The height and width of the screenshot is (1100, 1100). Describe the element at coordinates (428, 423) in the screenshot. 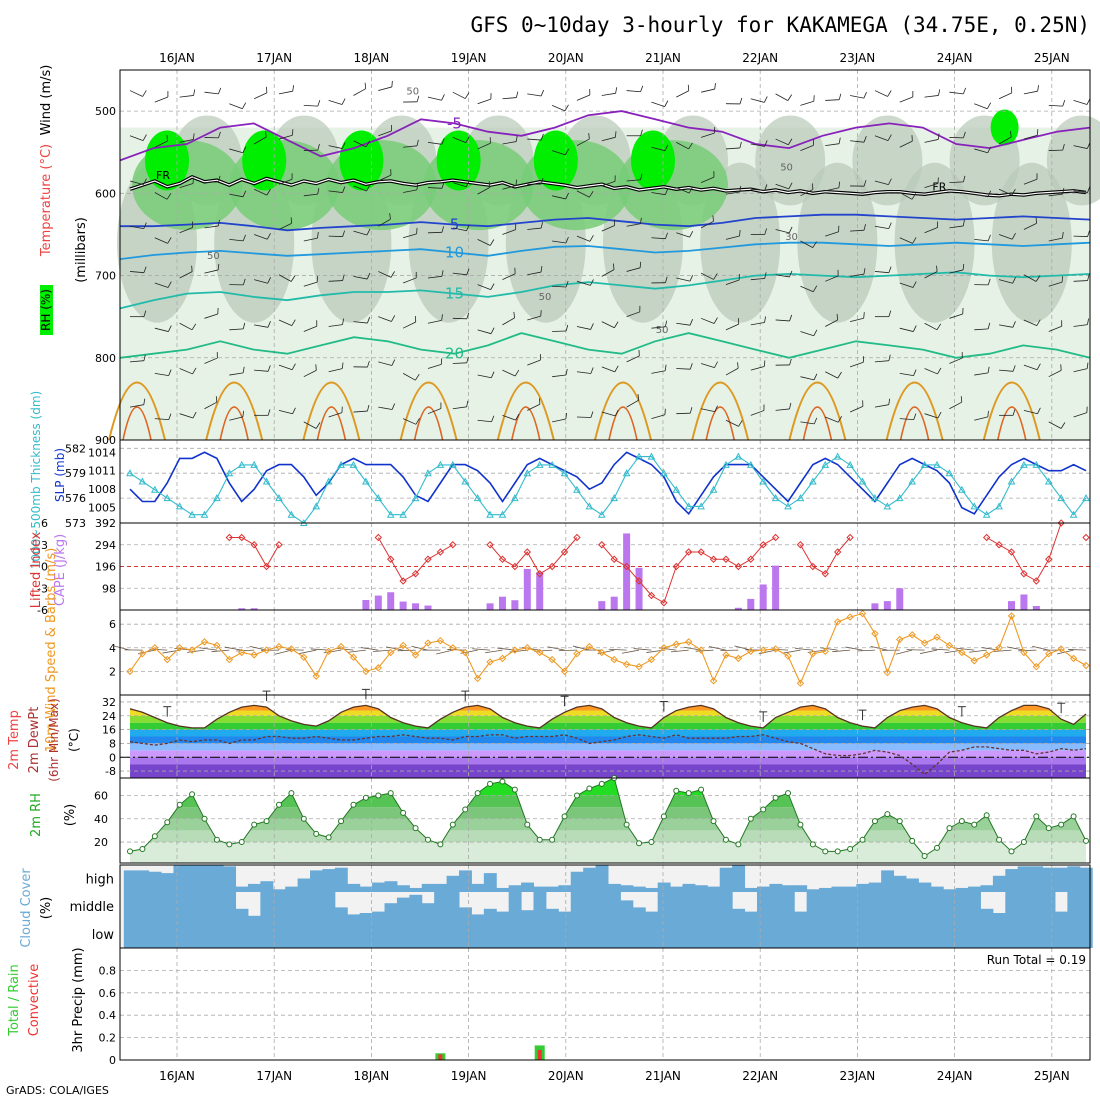

I see `temp-hot-contour` at that location.